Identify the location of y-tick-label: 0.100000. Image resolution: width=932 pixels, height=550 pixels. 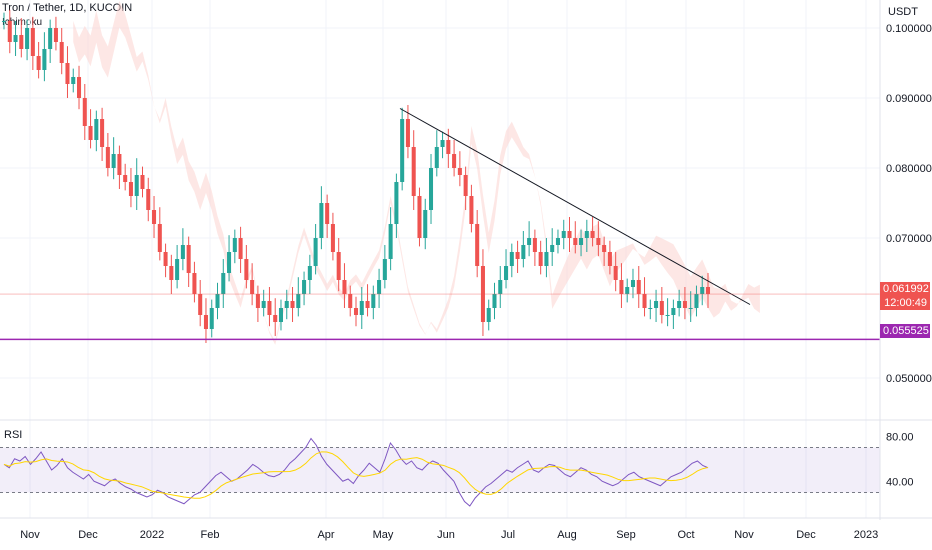
(909, 29).